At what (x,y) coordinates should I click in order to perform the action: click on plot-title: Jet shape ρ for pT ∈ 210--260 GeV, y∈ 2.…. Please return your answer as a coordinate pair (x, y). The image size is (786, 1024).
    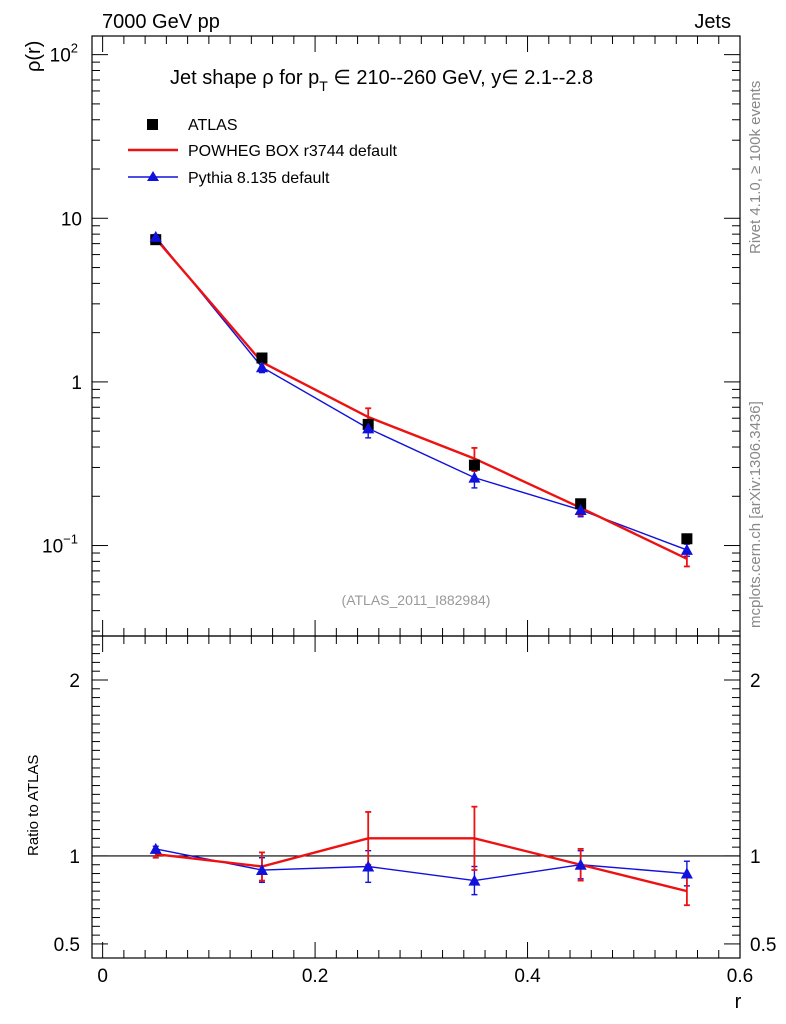
    Looking at the image, I should click on (381, 80).